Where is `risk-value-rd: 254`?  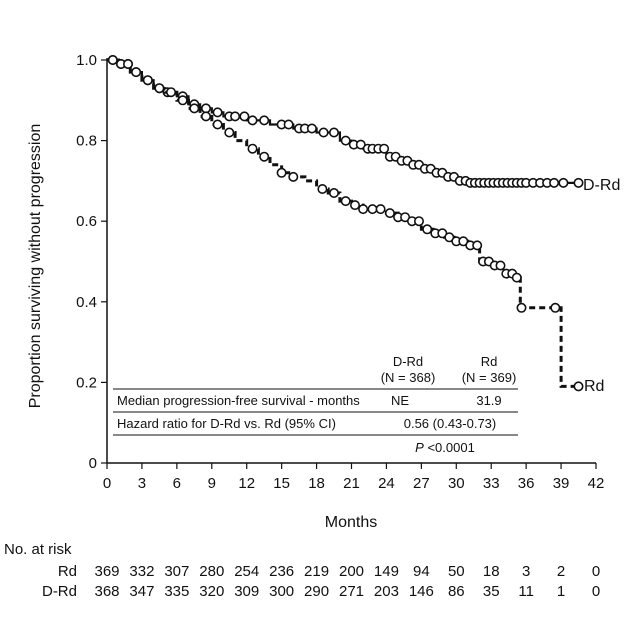 risk-value-rd: 254 is located at coordinates (246, 571).